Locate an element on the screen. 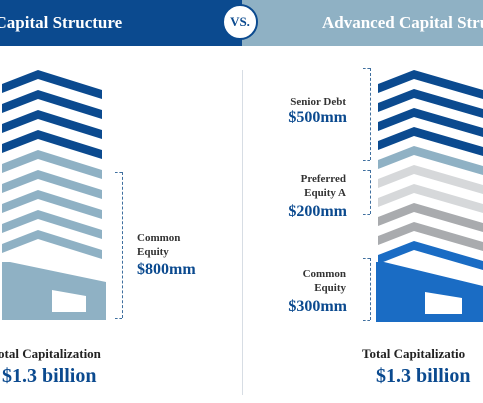 The width and height of the screenshot is (483, 403). preferred-equity-amount: $200mm is located at coordinates (317, 211).